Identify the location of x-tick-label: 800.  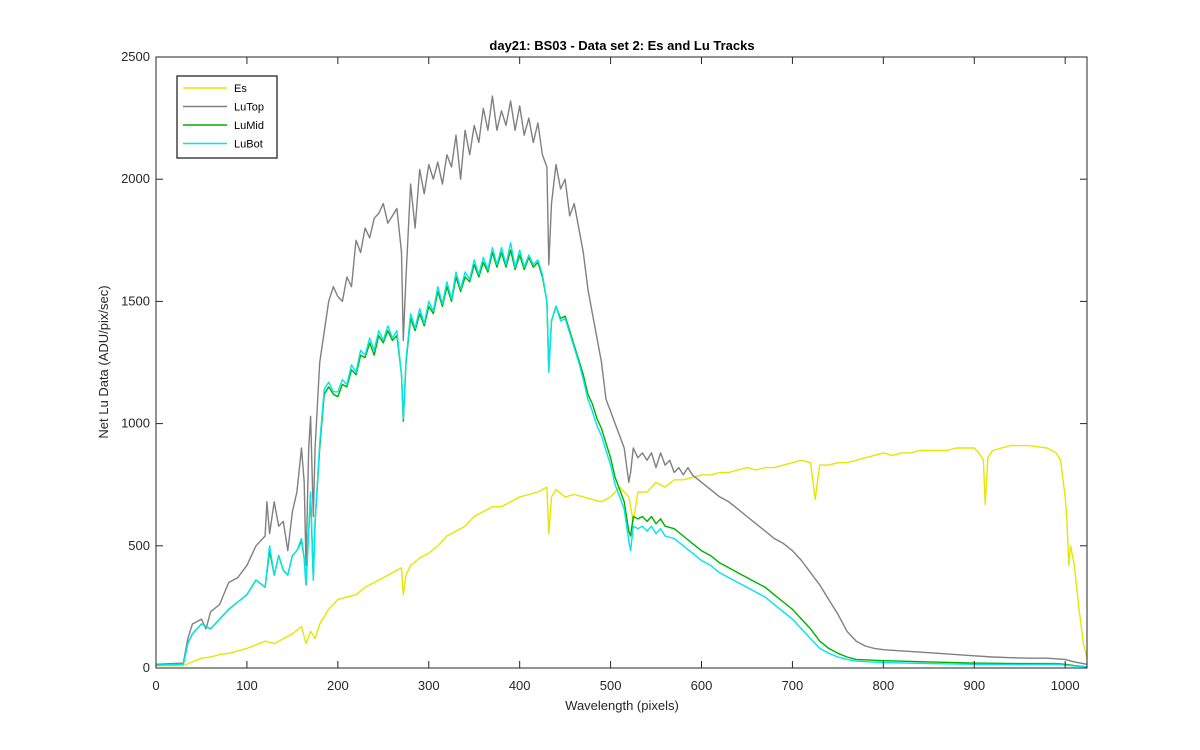
(883, 685).